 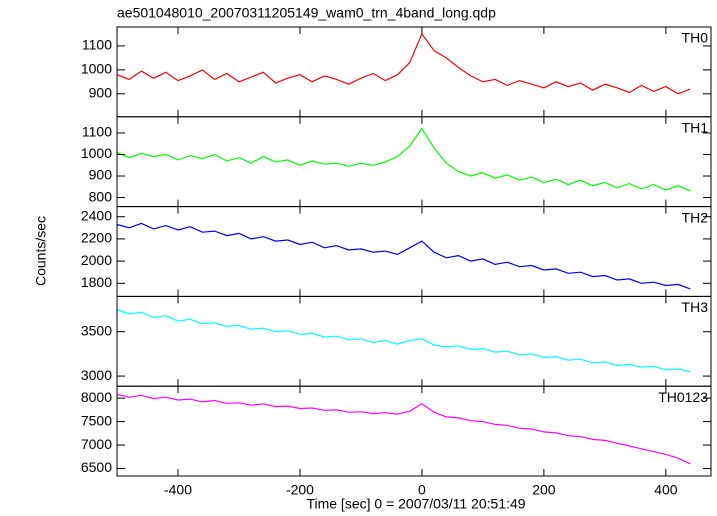 I want to click on x-tick-label: 0, so click(x=422, y=490).